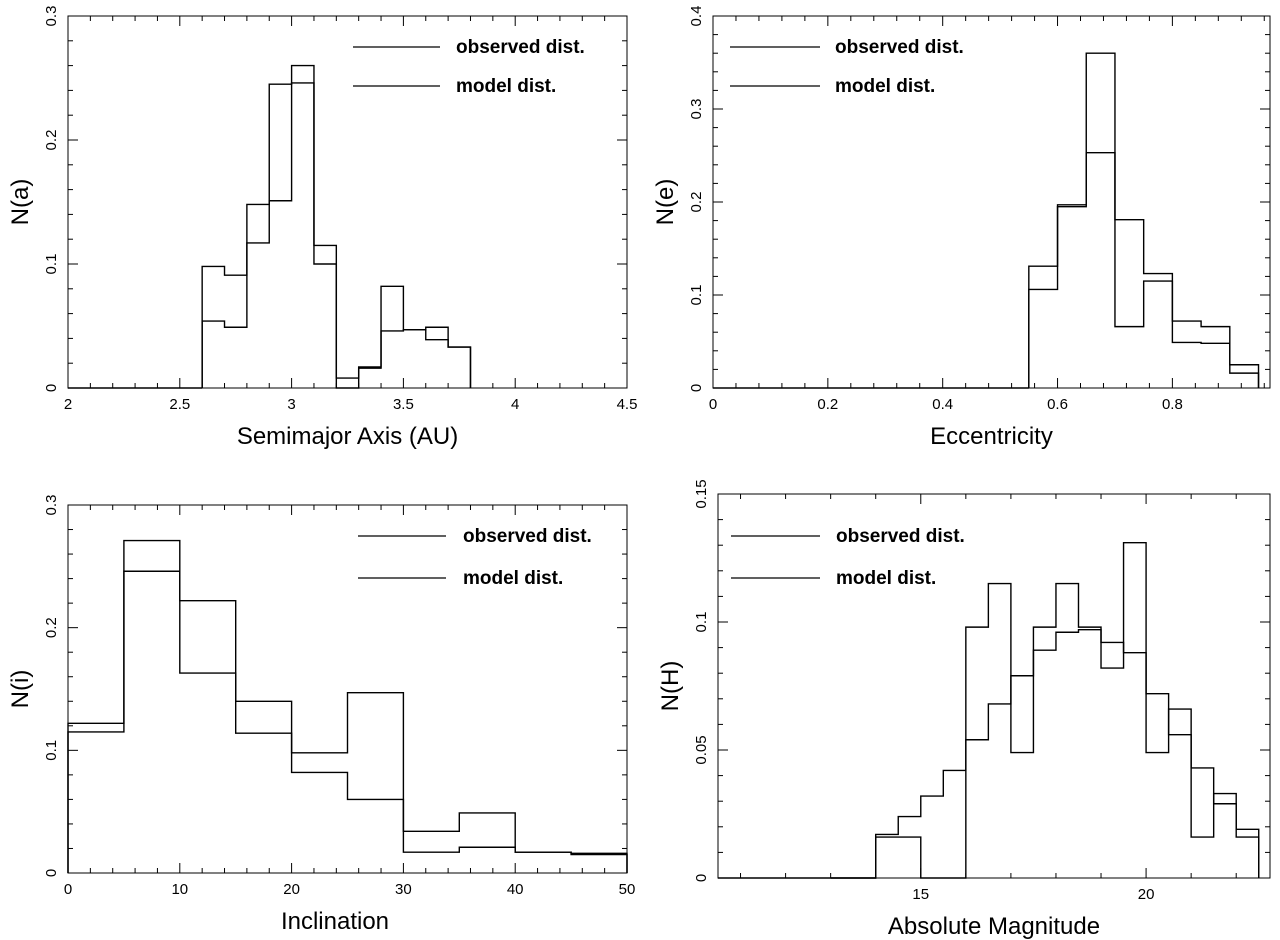 The height and width of the screenshot is (940, 1280). Describe the element at coordinates (291, 404) in the screenshot. I see `x-tick-label: 3` at that location.